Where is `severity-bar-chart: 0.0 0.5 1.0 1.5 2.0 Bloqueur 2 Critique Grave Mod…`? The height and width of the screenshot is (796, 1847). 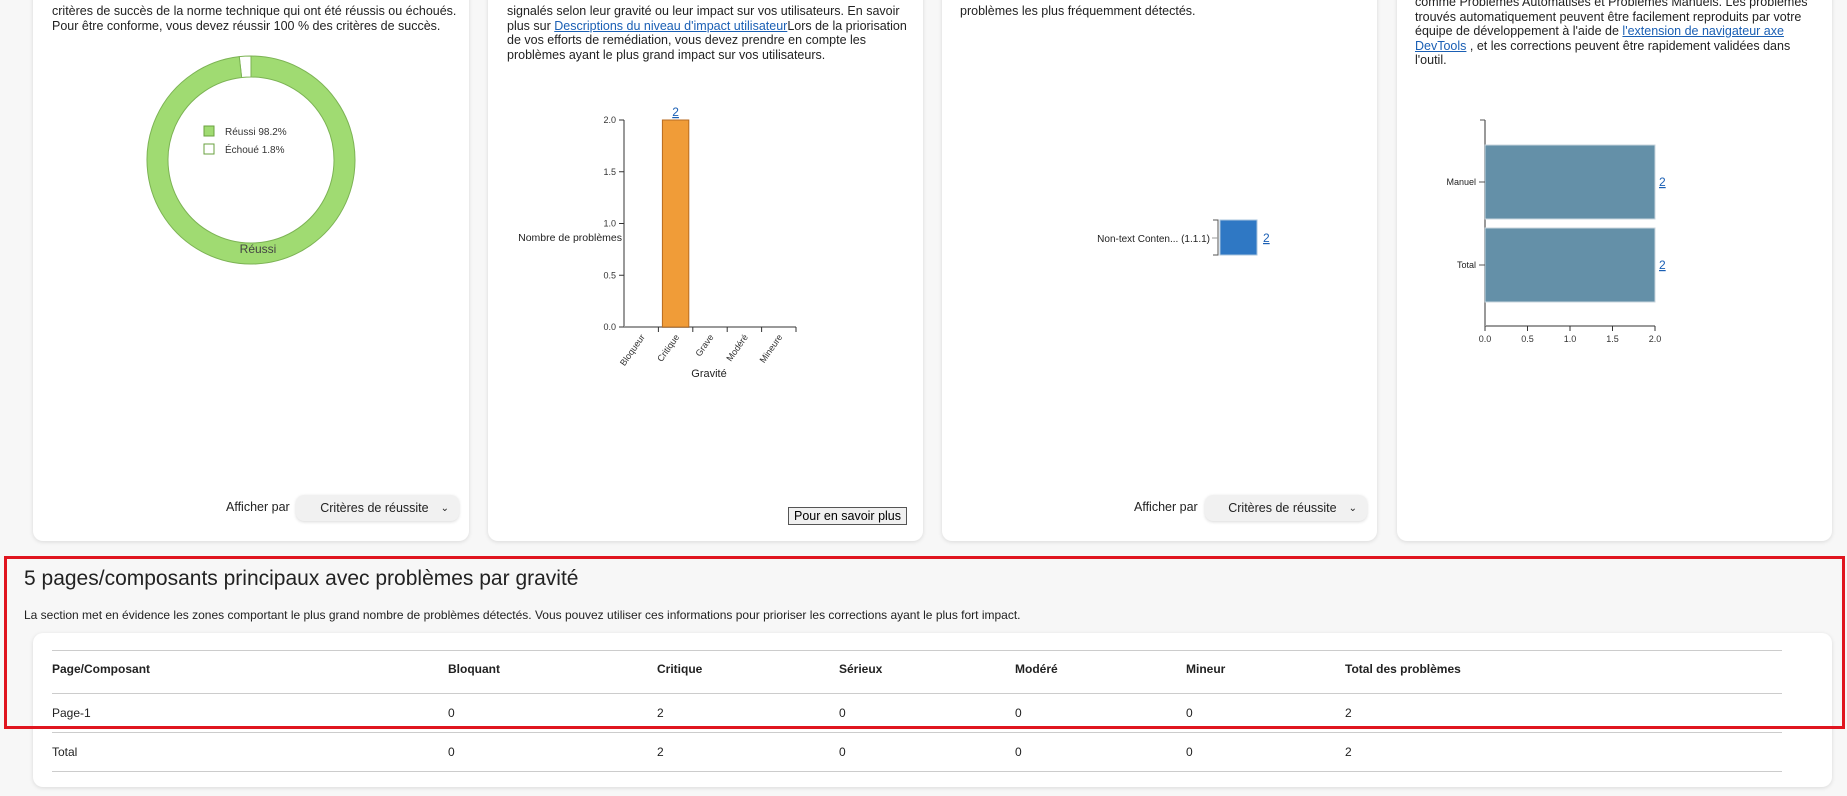
severity-bar-chart: 0.0 0.5 1.0 1.5 2.0 Bloqueur 2 Critique Grave Mod… is located at coordinates (657, 242).